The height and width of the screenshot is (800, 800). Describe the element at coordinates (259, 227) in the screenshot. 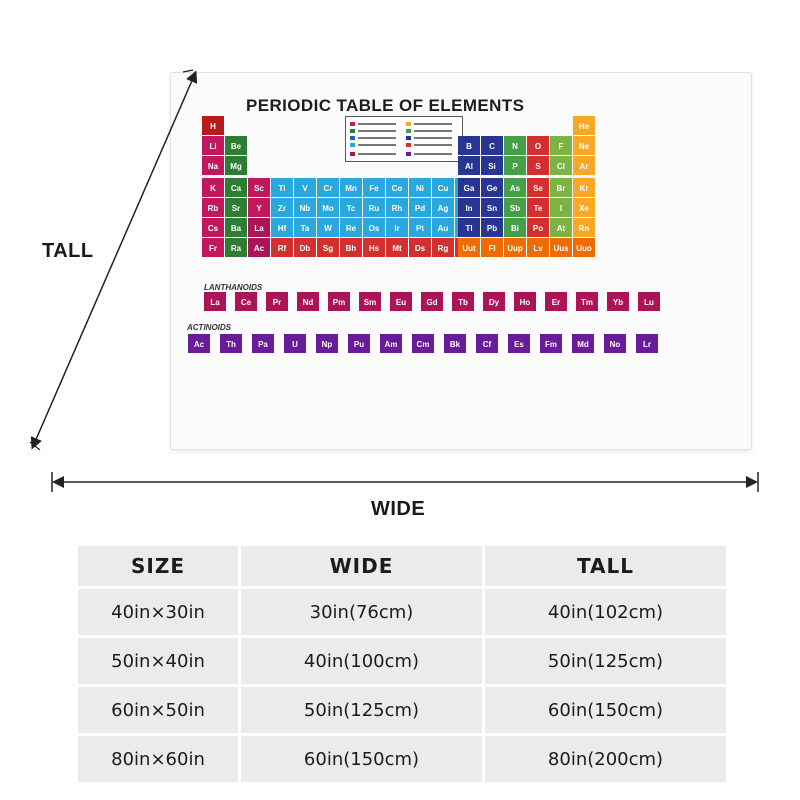

I see `element-cell: La` at that location.